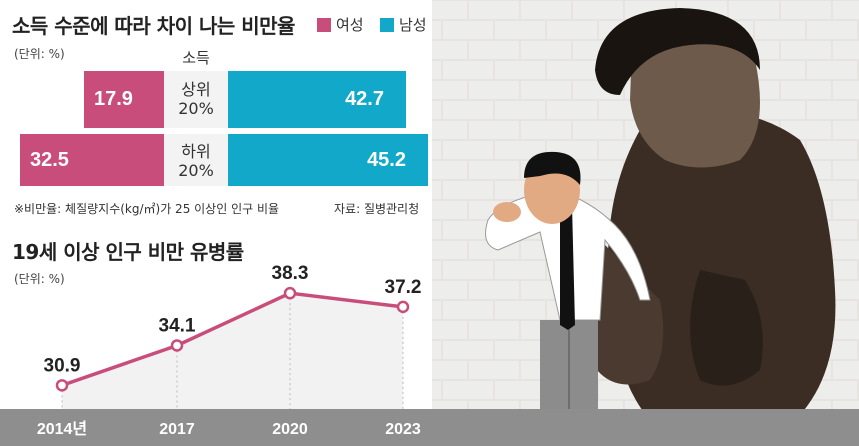  I want to click on category-bg-bottom, so click(196, 160).